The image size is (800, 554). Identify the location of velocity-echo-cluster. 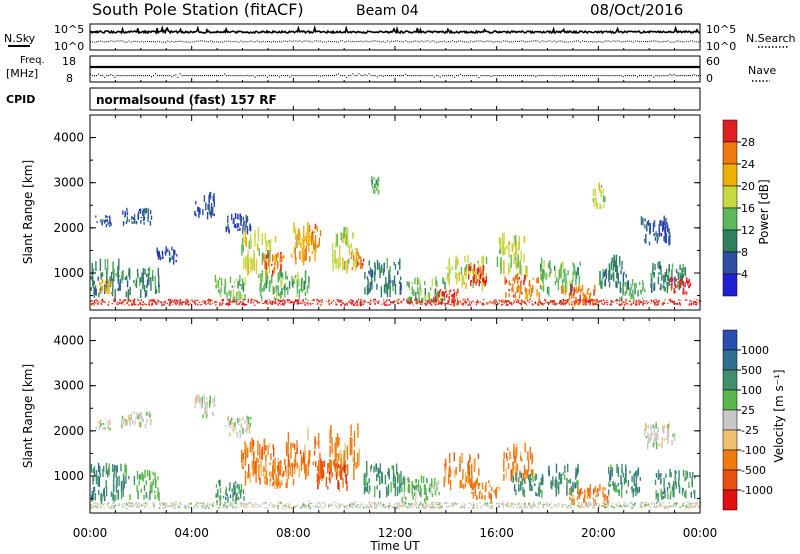
(461, 471).